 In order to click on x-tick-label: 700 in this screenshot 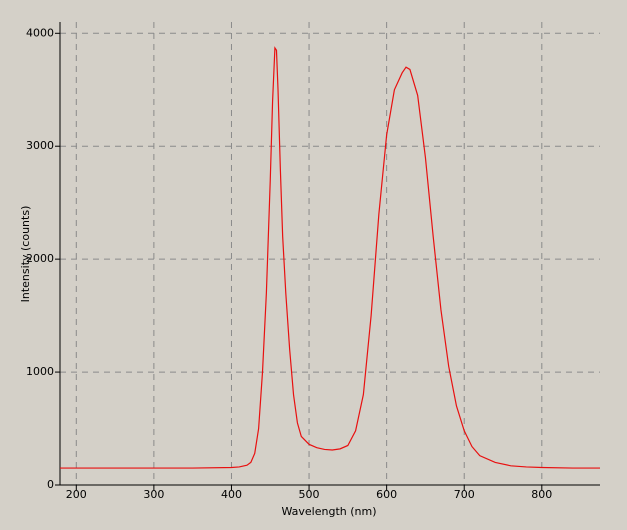, I will do `click(464, 494)`.